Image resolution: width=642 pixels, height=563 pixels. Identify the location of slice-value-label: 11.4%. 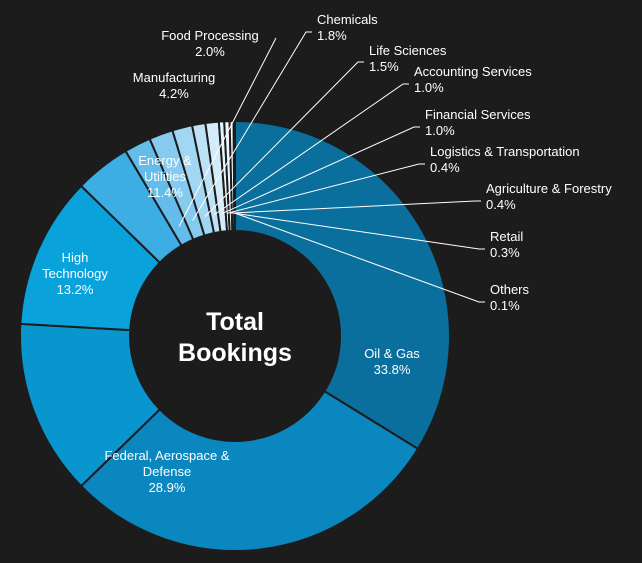
(165, 192).